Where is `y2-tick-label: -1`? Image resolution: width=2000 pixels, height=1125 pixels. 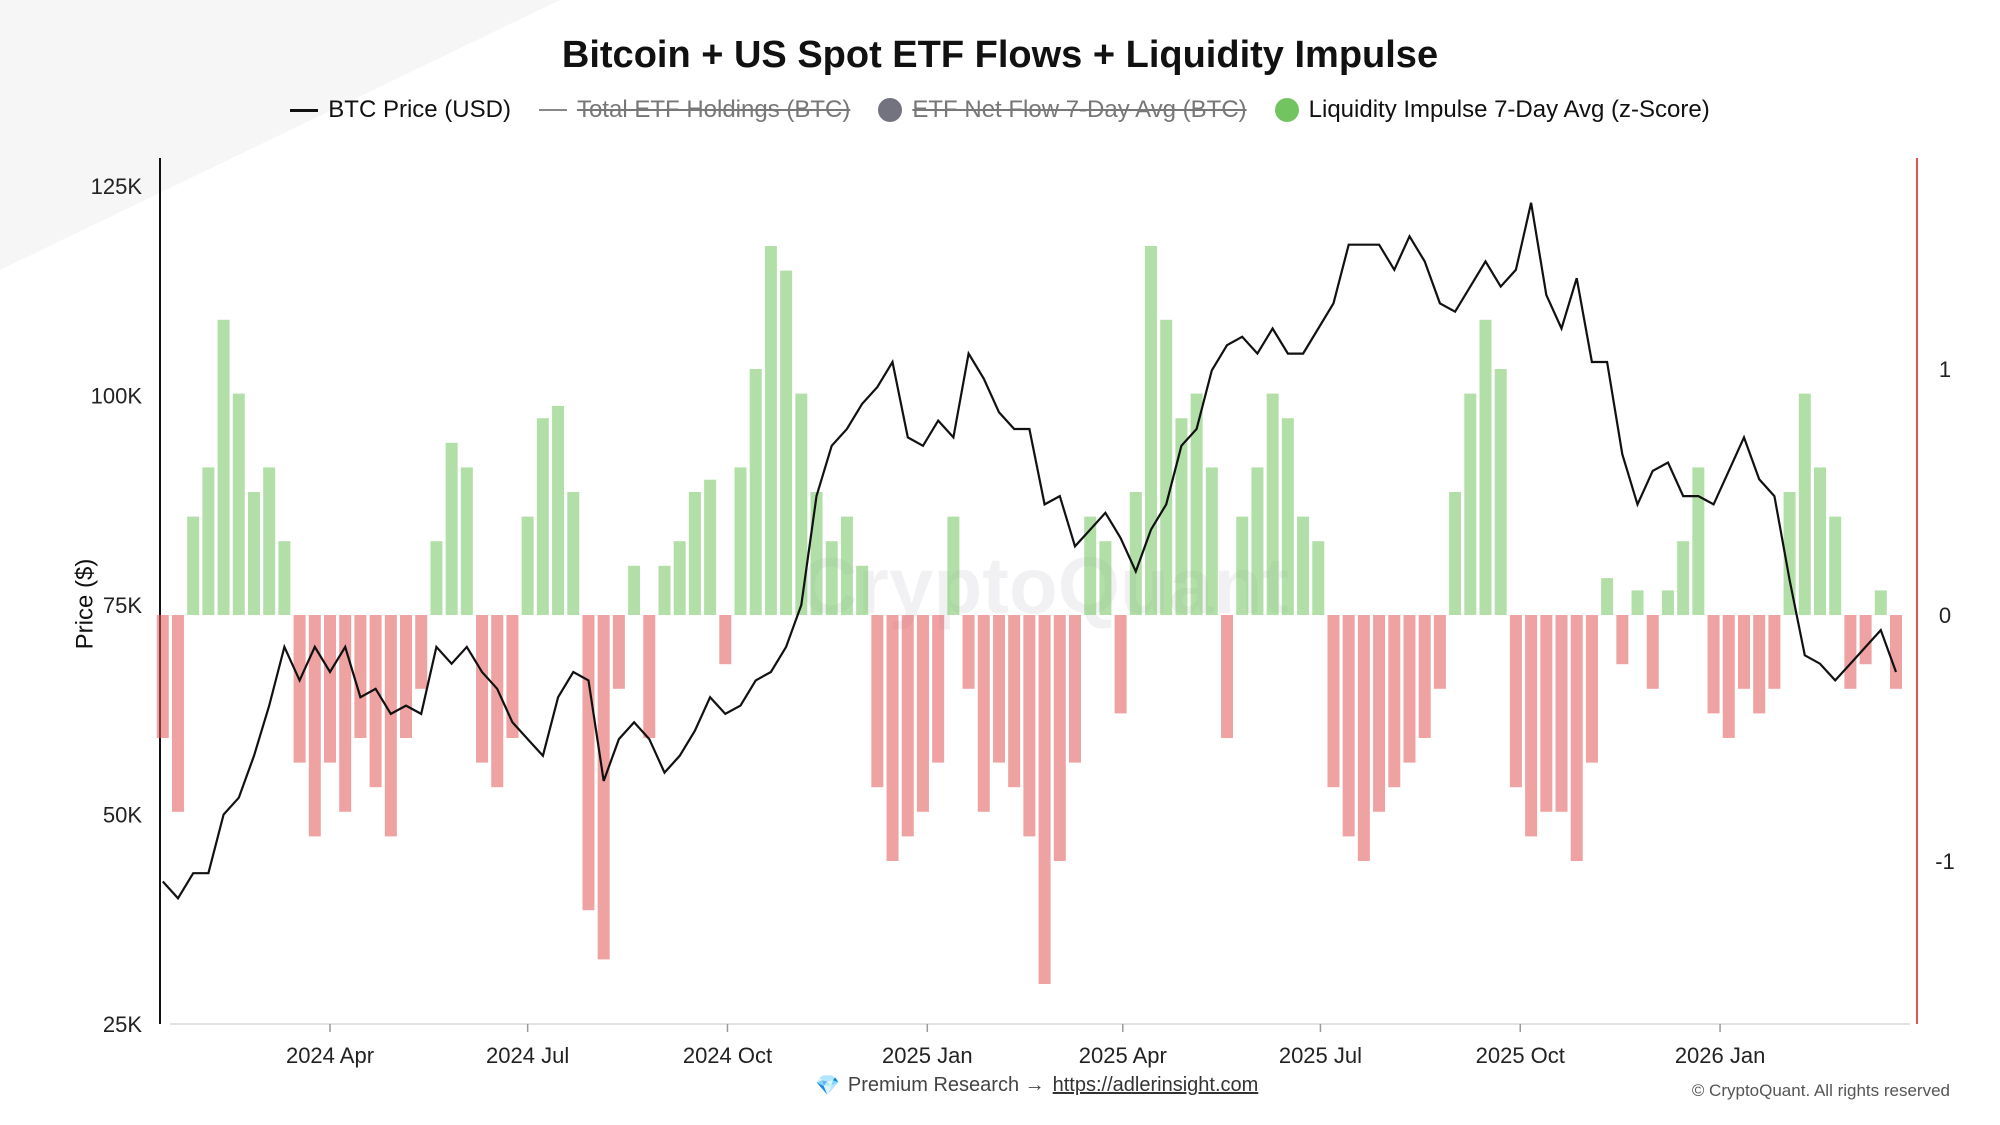
y2-tick-label: -1 is located at coordinates (1945, 861).